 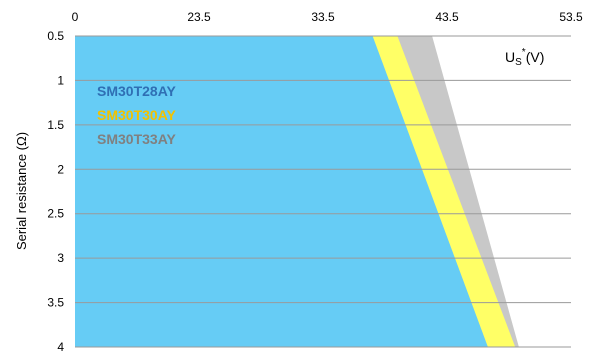 I want to click on x-tick-label: 33.5, so click(x=323, y=17).